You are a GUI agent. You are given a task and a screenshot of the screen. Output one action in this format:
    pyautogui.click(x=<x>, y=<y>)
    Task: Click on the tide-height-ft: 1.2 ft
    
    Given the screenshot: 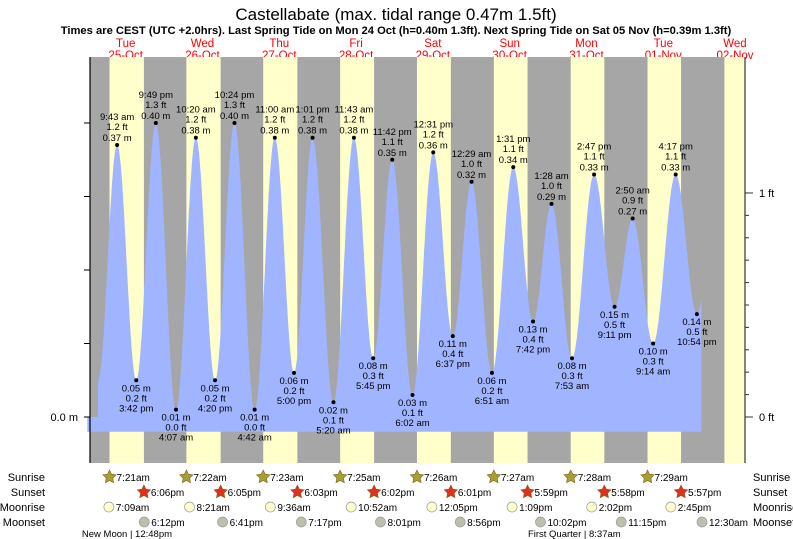 What is the action you would take?
    pyautogui.click(x=353, y=120)
    